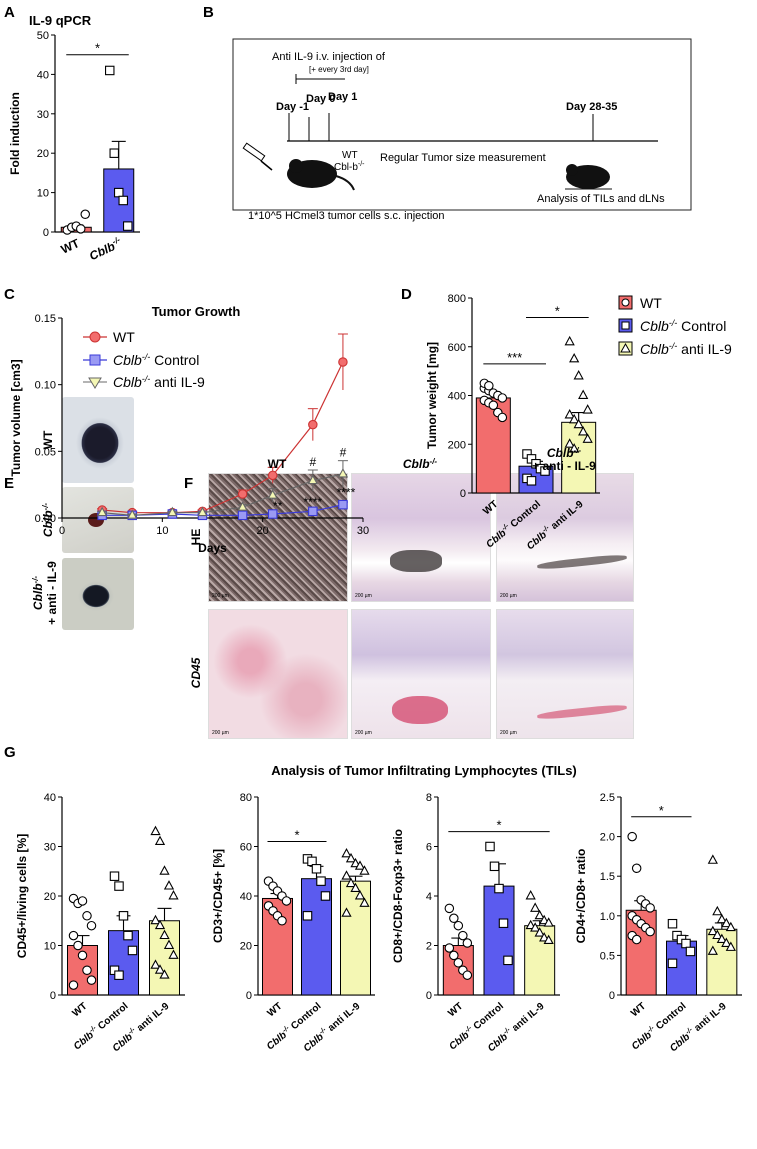 The image size is (757, 1149). What do you see at coordinates (457, 445) in the screenshot?
I see `y-tick-label: 200` at bounding box center [457, 445].